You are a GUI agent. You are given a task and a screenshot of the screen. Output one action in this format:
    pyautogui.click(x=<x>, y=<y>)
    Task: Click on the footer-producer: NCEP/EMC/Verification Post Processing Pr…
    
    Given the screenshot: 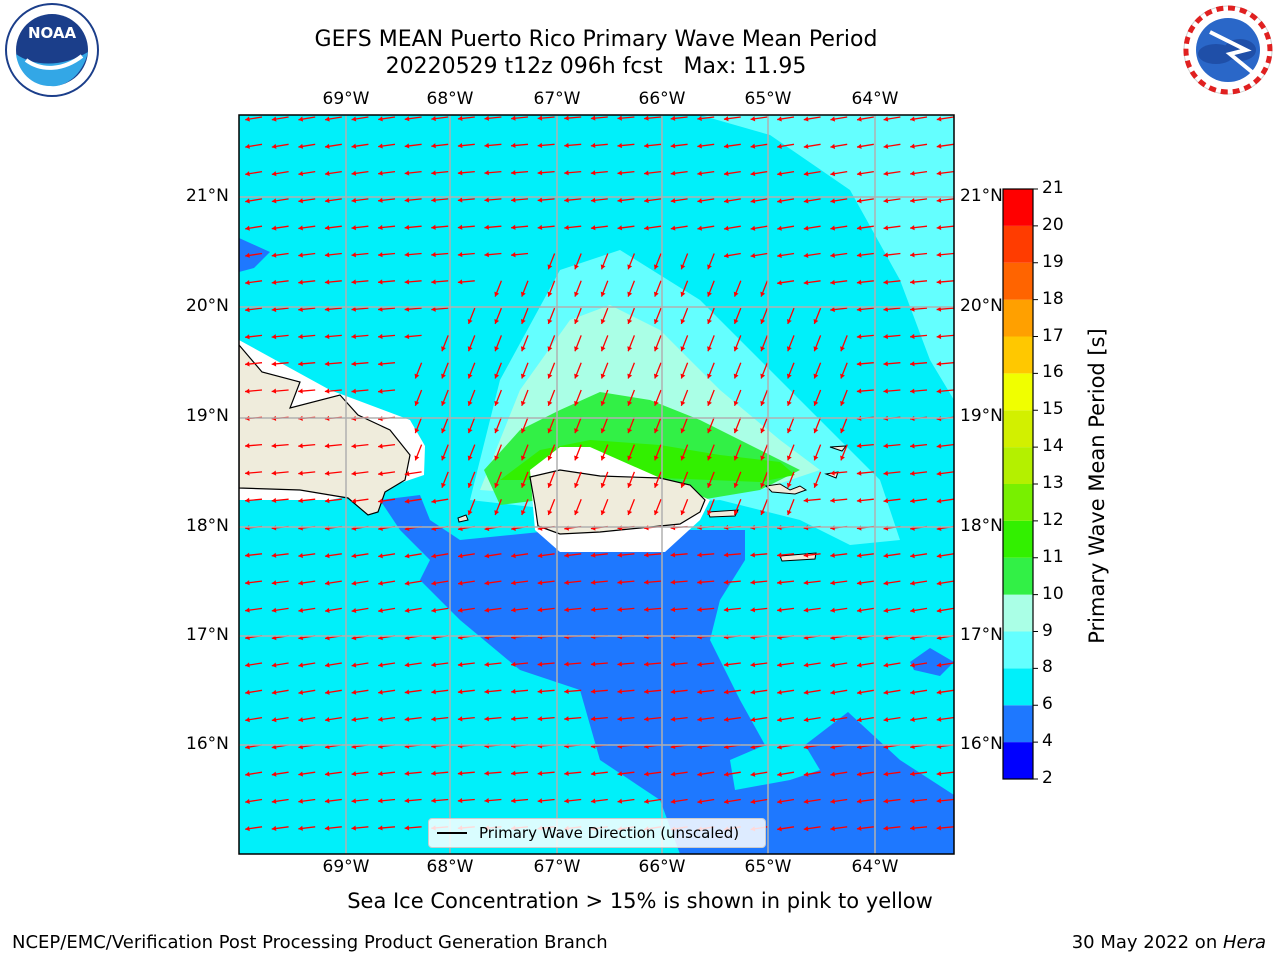 What is the action you would take?
    pyautogui.click(x=310, y=942)
    